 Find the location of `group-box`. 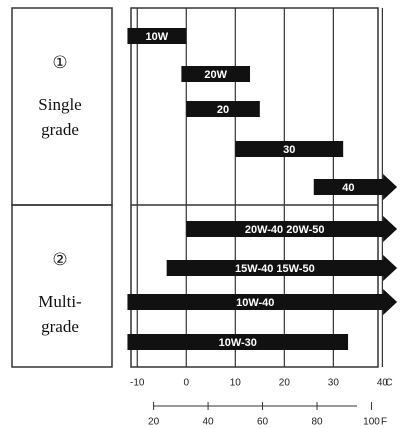

group-box is located at coordinates (62, 286).